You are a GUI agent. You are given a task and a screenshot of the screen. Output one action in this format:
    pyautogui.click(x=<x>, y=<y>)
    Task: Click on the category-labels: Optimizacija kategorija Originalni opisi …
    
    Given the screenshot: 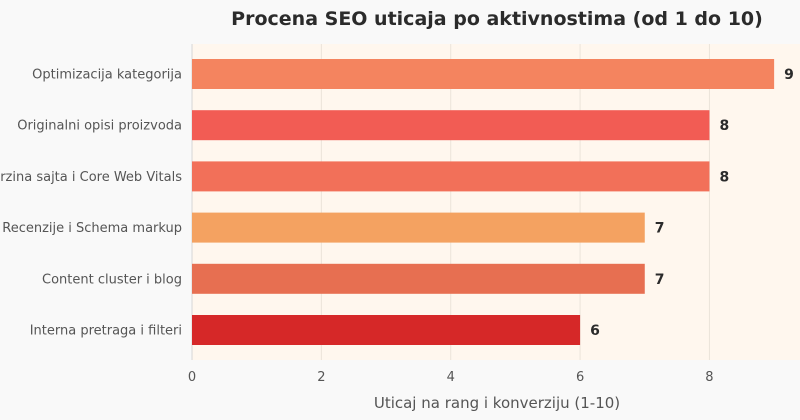 What is the action you would take?
    pyautogui.click(x=91, y=203)
    